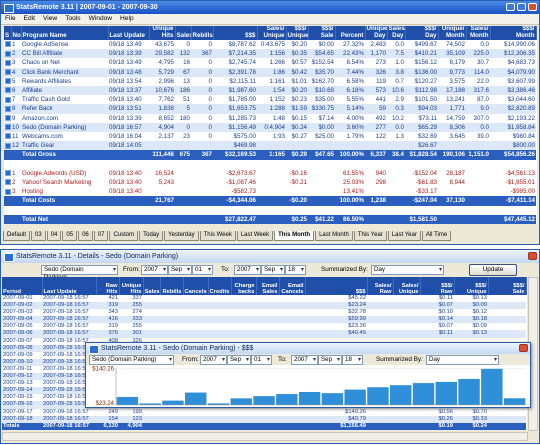  What do you see at coordinates (29, 18) in the screenshot?
I see `menu-item: Edit` at bounding box center [29, 18].